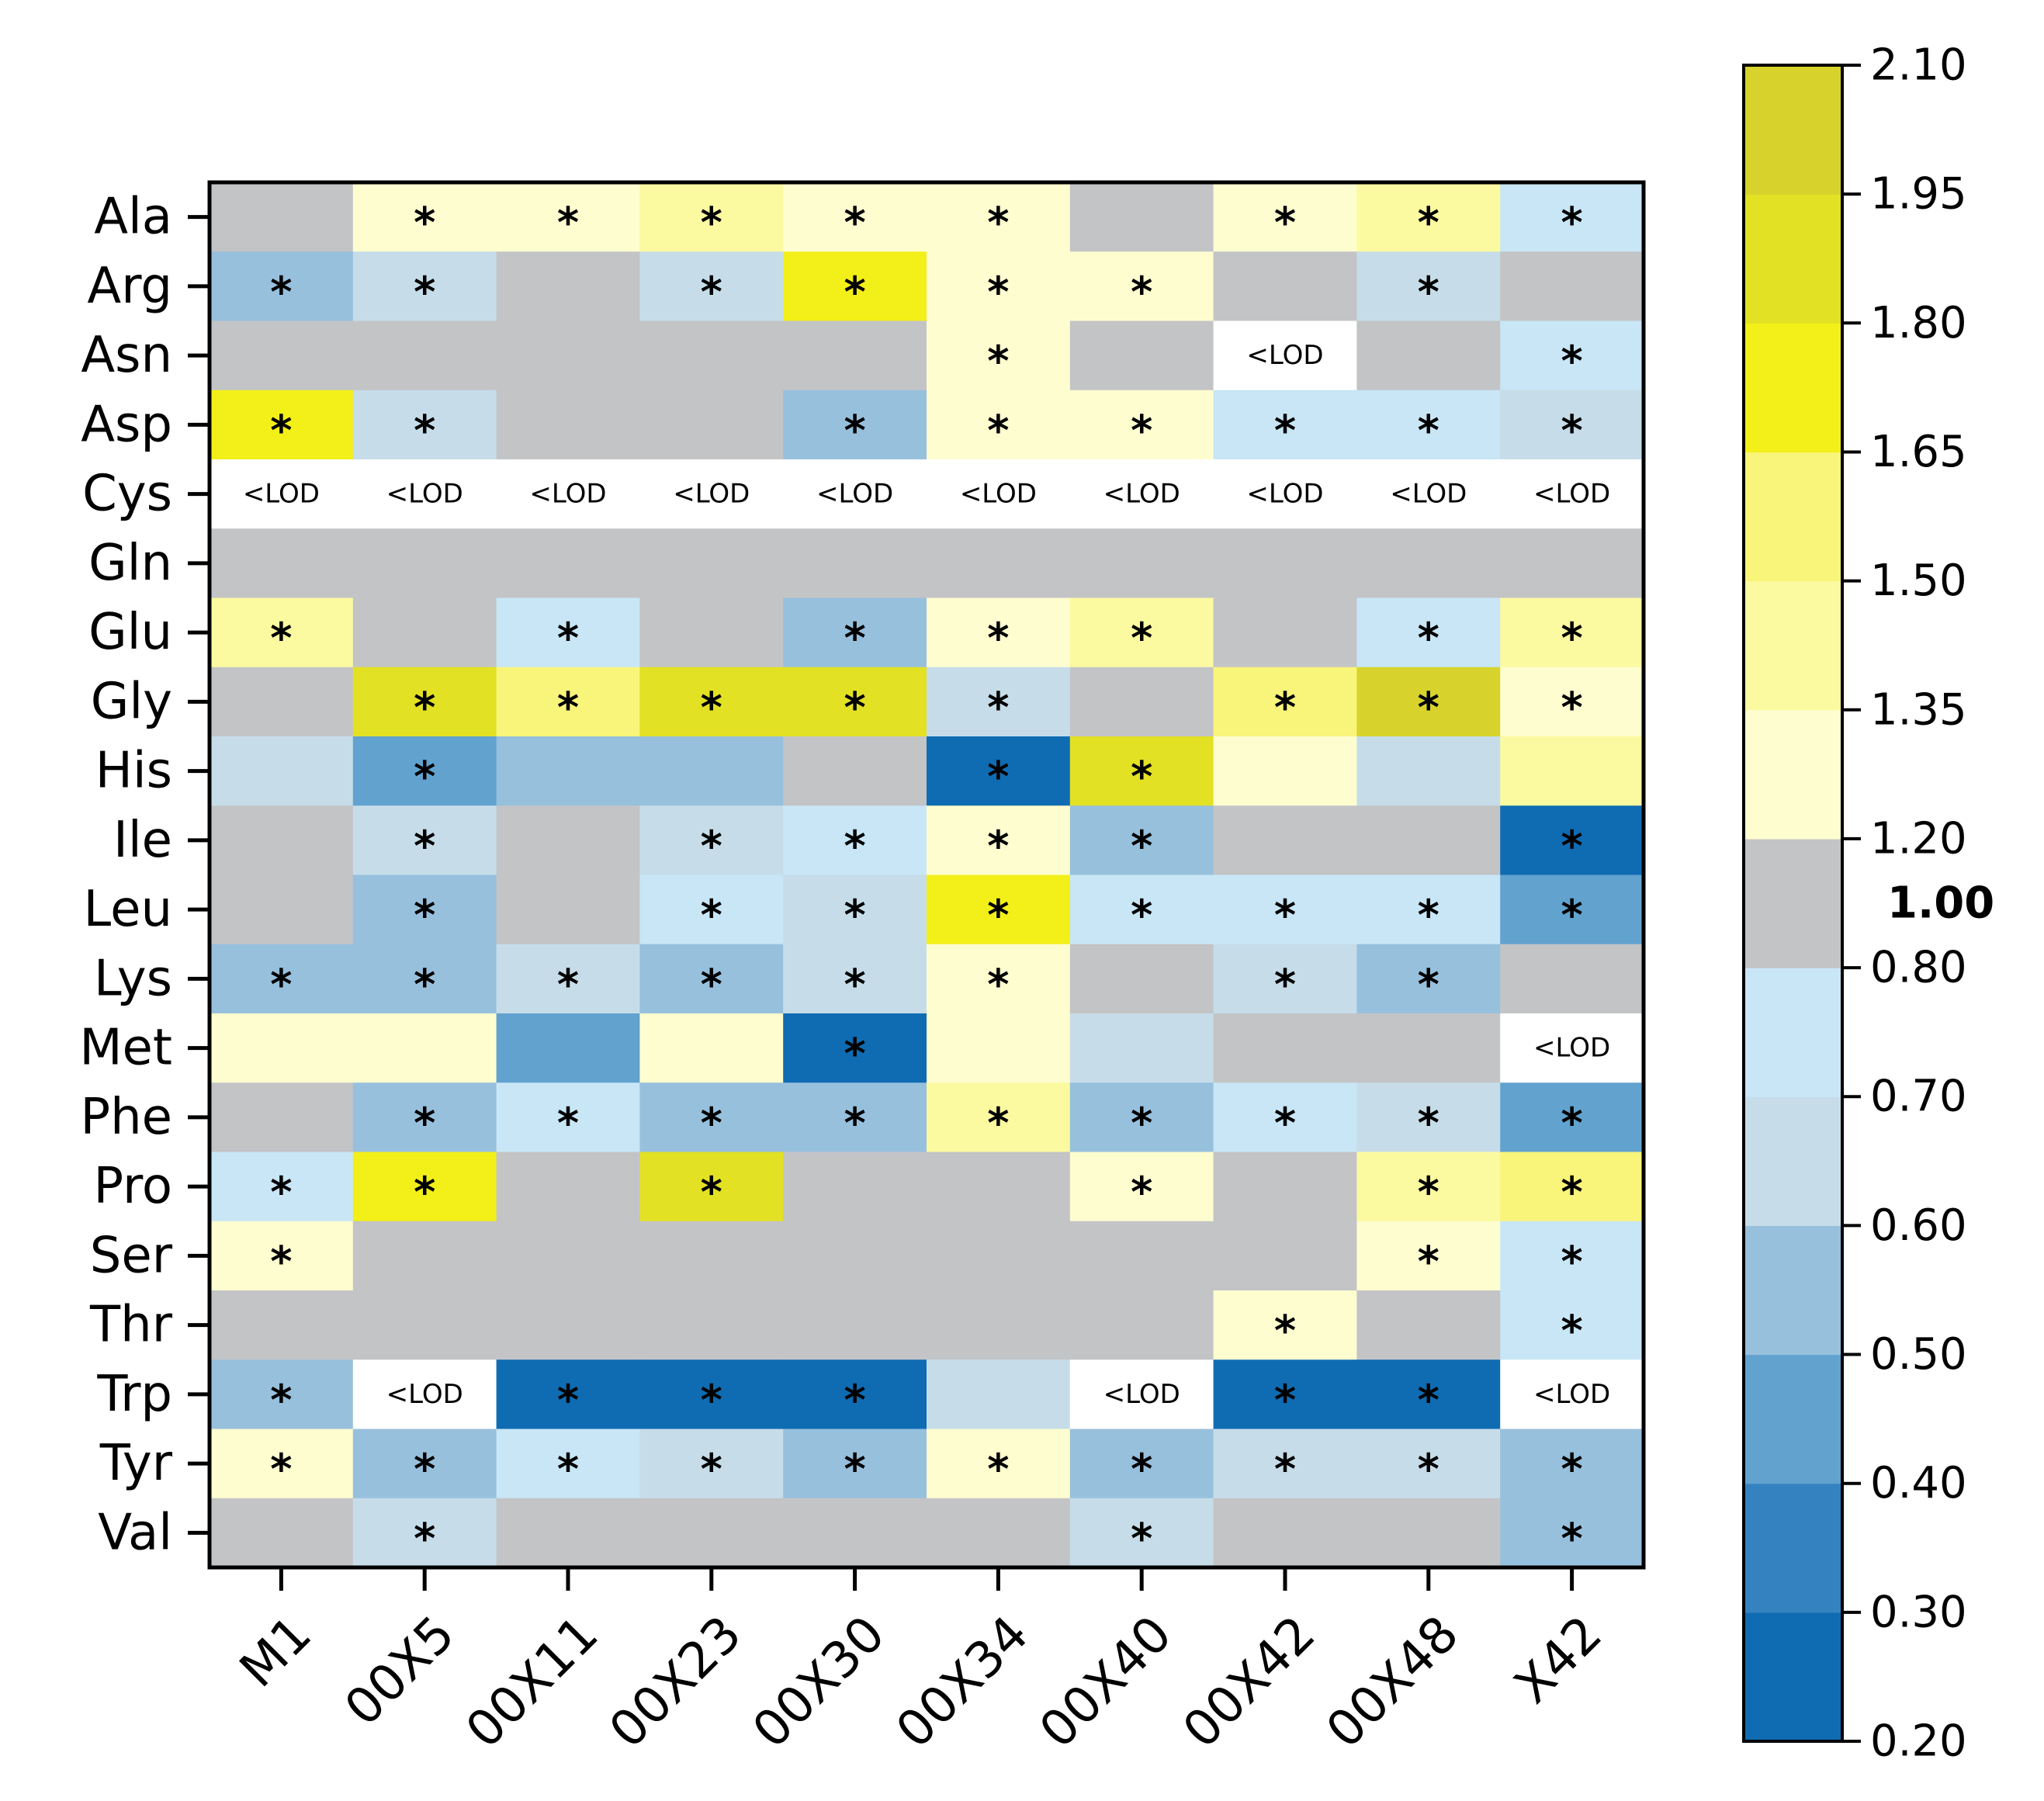  What do you see at coordinates (126, 425) in the screenshot?
I see `row-label-Asp: Asp` at bounding box center [126, 425].